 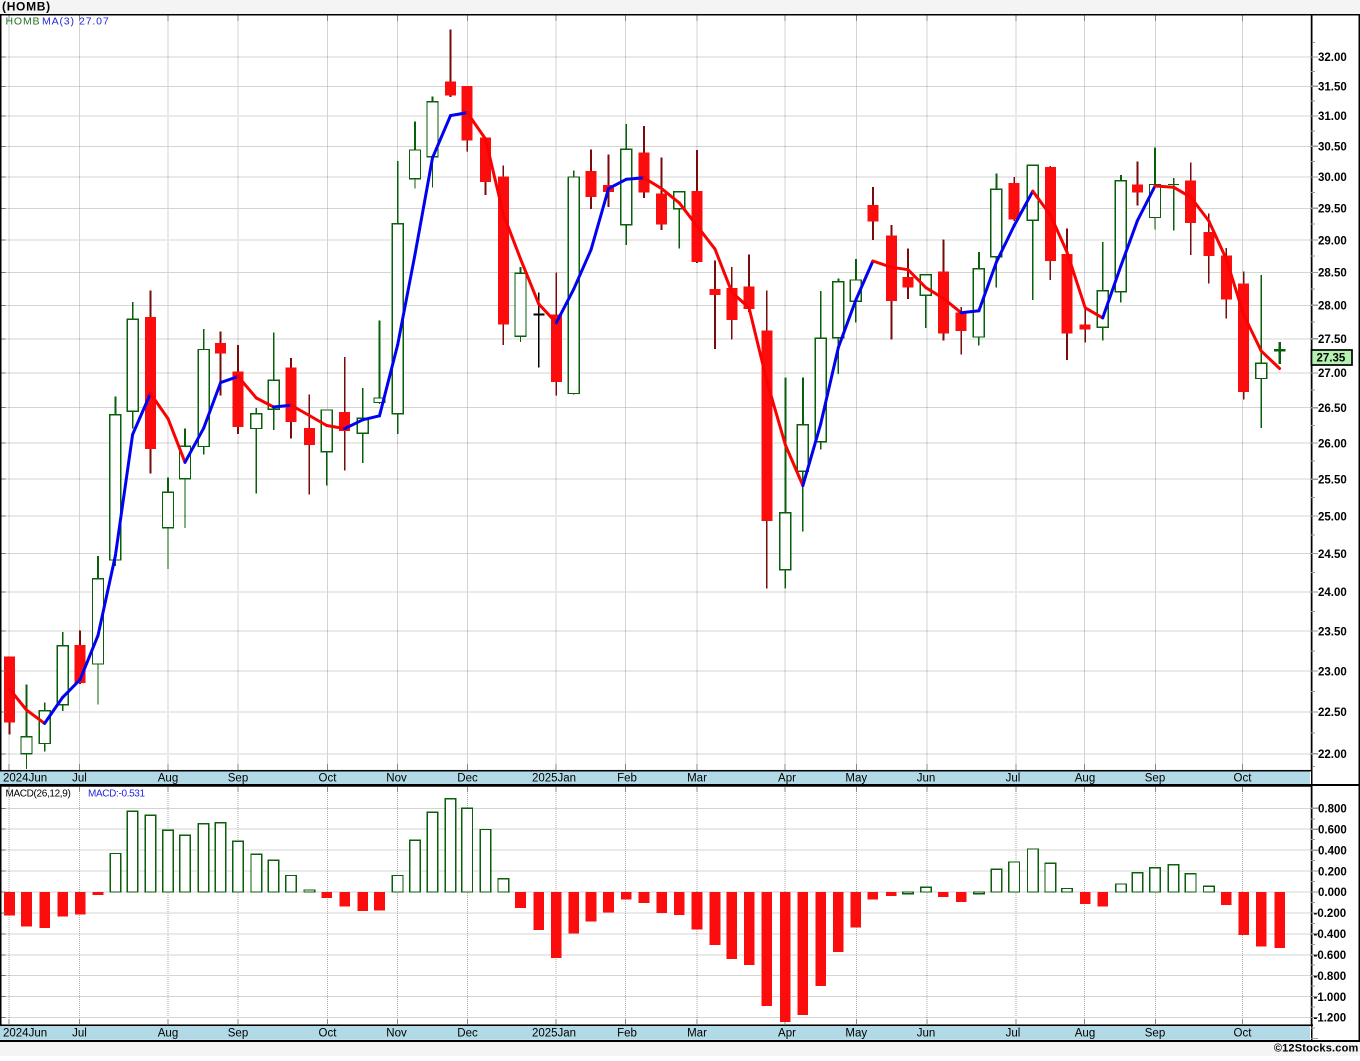 What do you see at coordinates (1332, 374) in the screenshot?
I see `svg-text: 27.00` at bounding box center [1332, 374].